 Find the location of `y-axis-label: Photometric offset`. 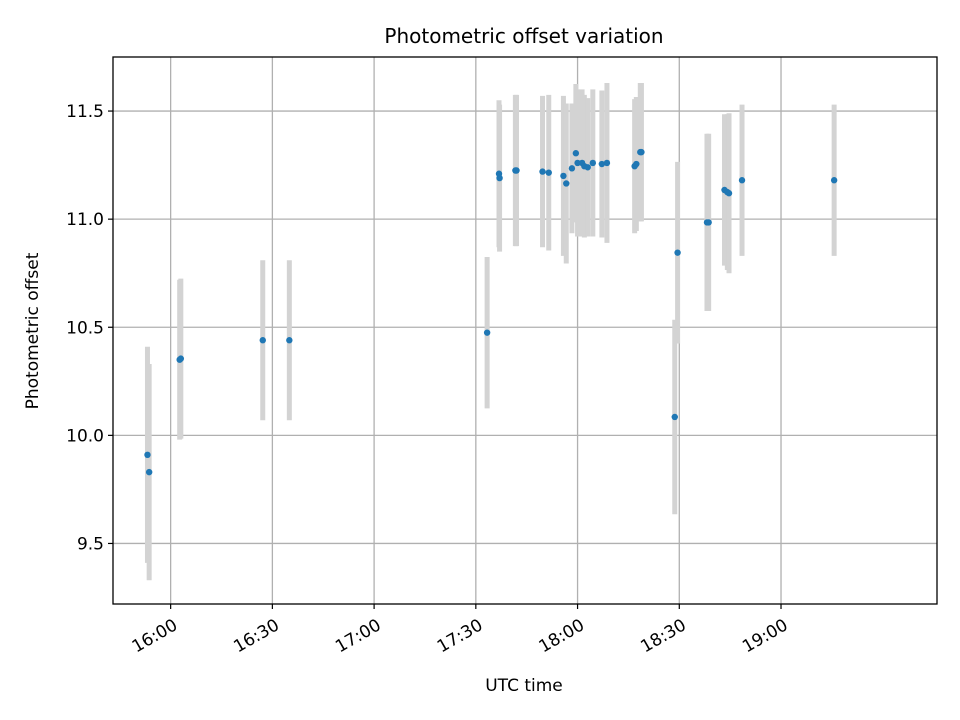

y-axis-label: Photometric offset is located at coordinates (33, 330).